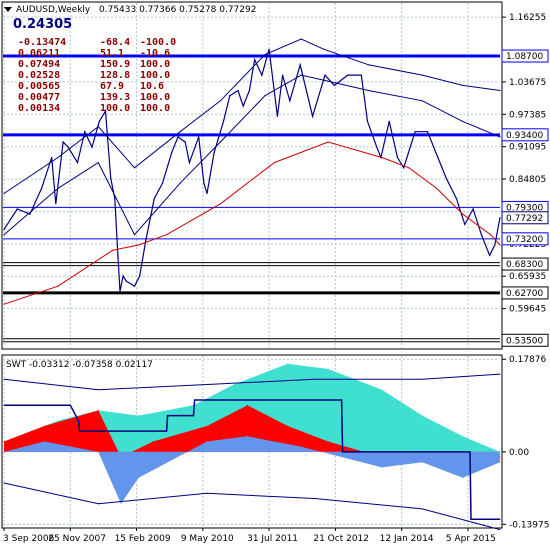 This screenshot has height=553, width=550. I want to click on stats-cell: 0.02528, so click(39, 75).